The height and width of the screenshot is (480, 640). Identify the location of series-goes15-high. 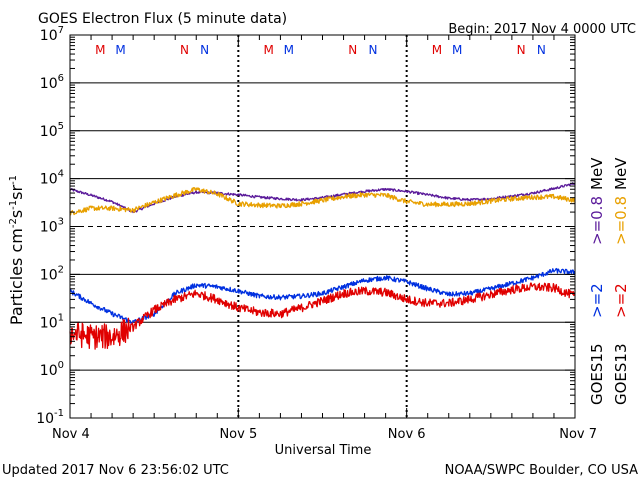
(322, 198).